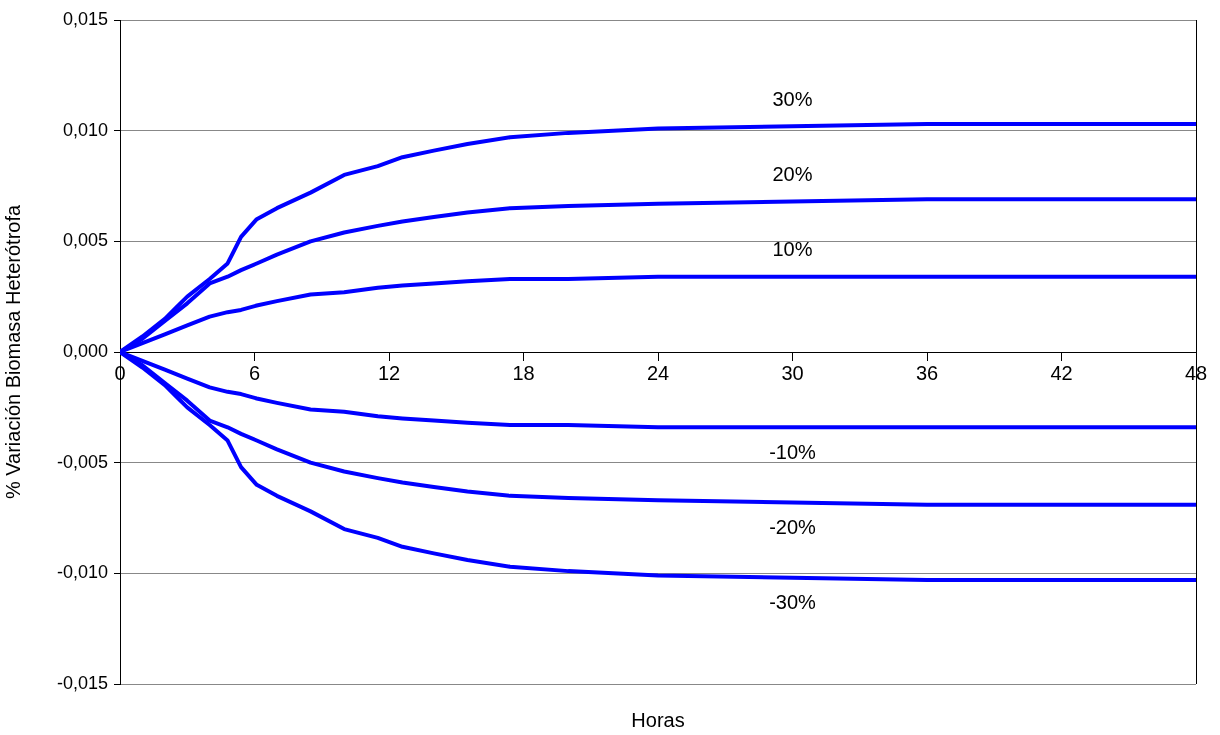 The height and width of the screenshot is (735, 1220). Describe the element at coordinates (82, 572) in the screenshot. I see `y-tick-label: -0,010` at that location.